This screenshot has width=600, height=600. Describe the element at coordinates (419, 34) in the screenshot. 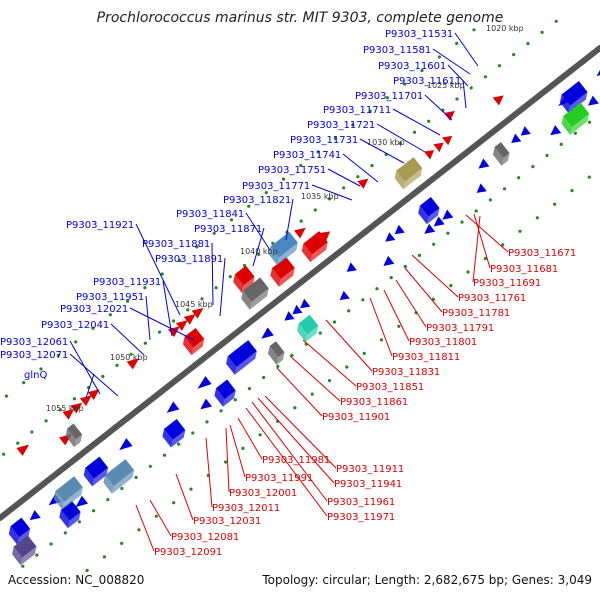

I see `plus-gene-label: P9303_11531` at that location.